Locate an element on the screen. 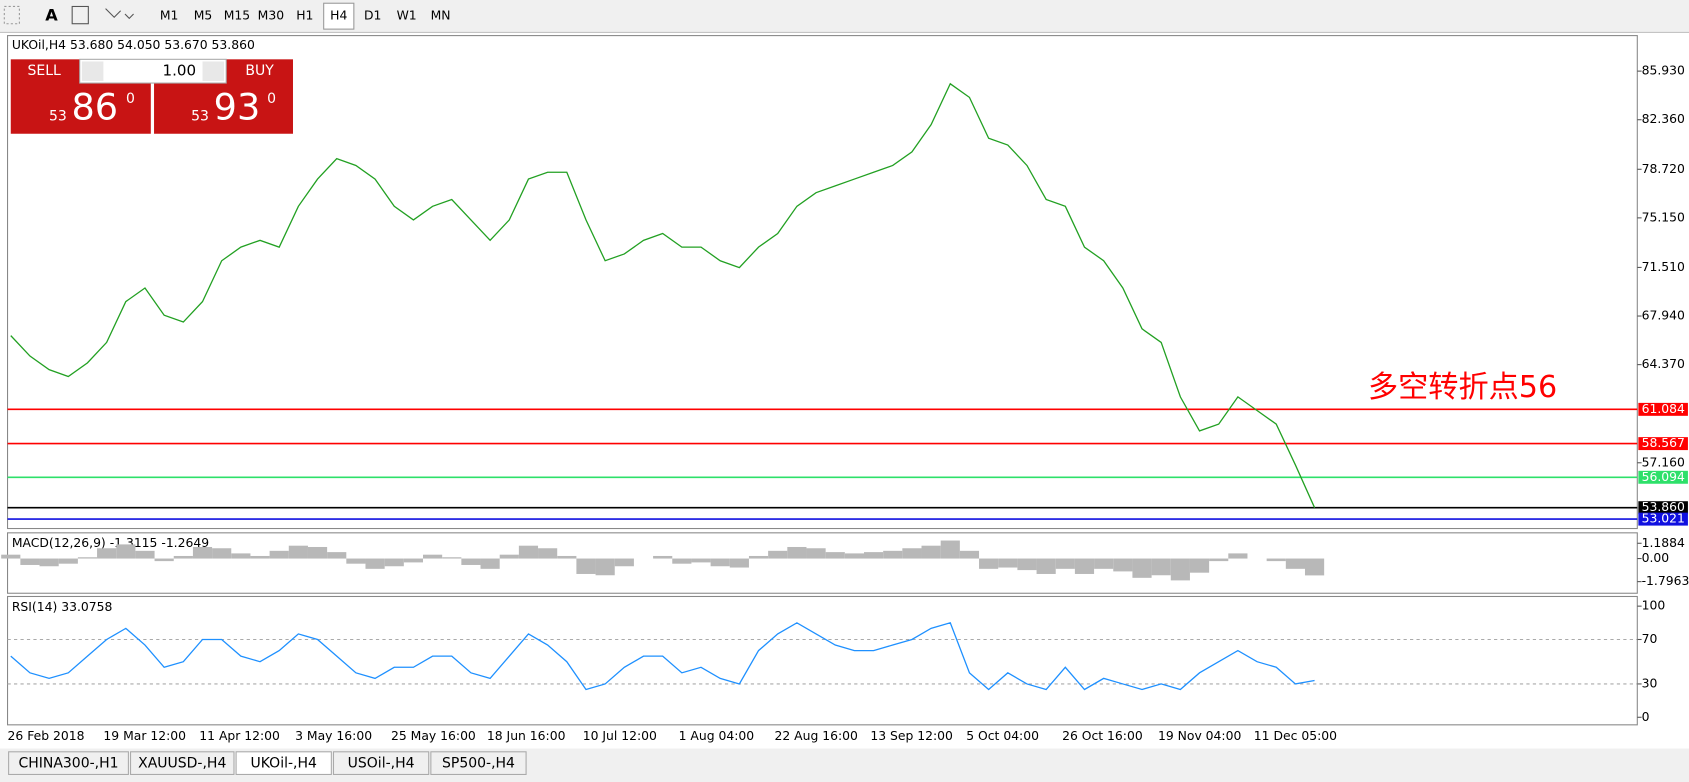 This screenshot has height=782, width=1689. active-timeframe is located at coordinates (339, 16).